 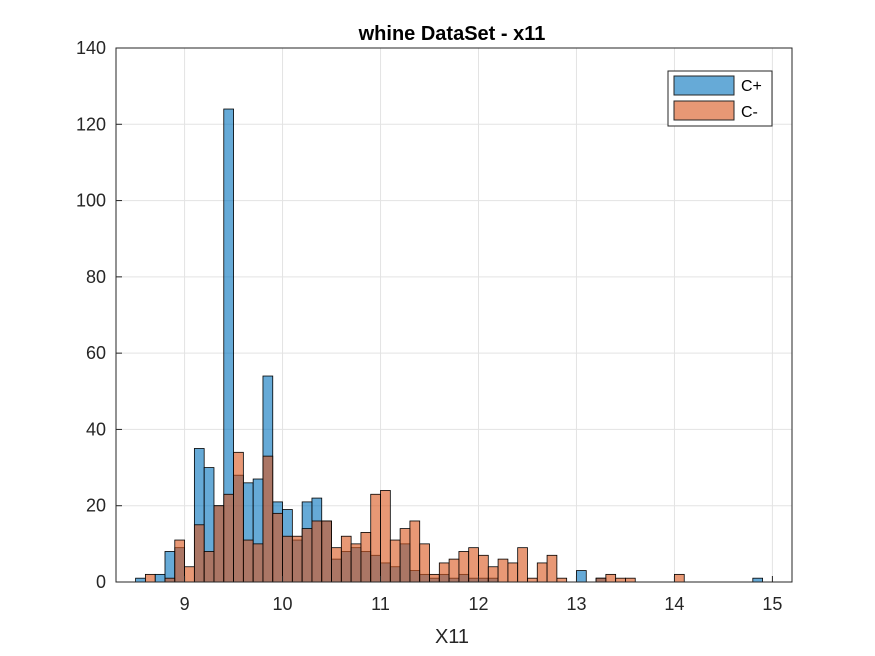 What do you see at coordinates (674, 604) in the screenshot?
I see `x-tick-label: 14` at bounding box center [674, 604].